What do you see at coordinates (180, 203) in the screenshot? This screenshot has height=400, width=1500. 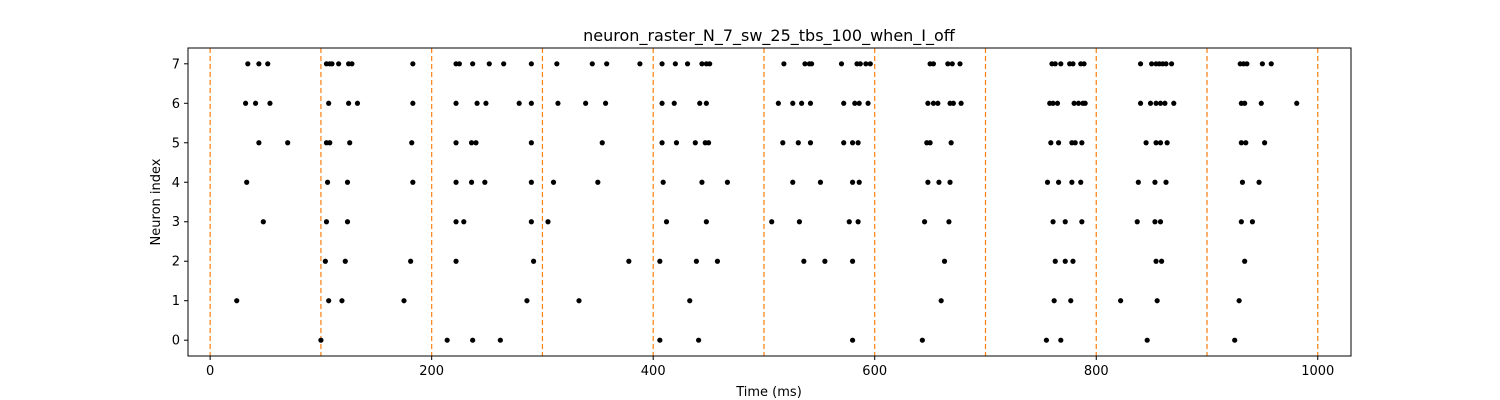 I see `y-axis-ticks: 0 1 2 3 4 5 6 7` at bounding box center [180, 203].